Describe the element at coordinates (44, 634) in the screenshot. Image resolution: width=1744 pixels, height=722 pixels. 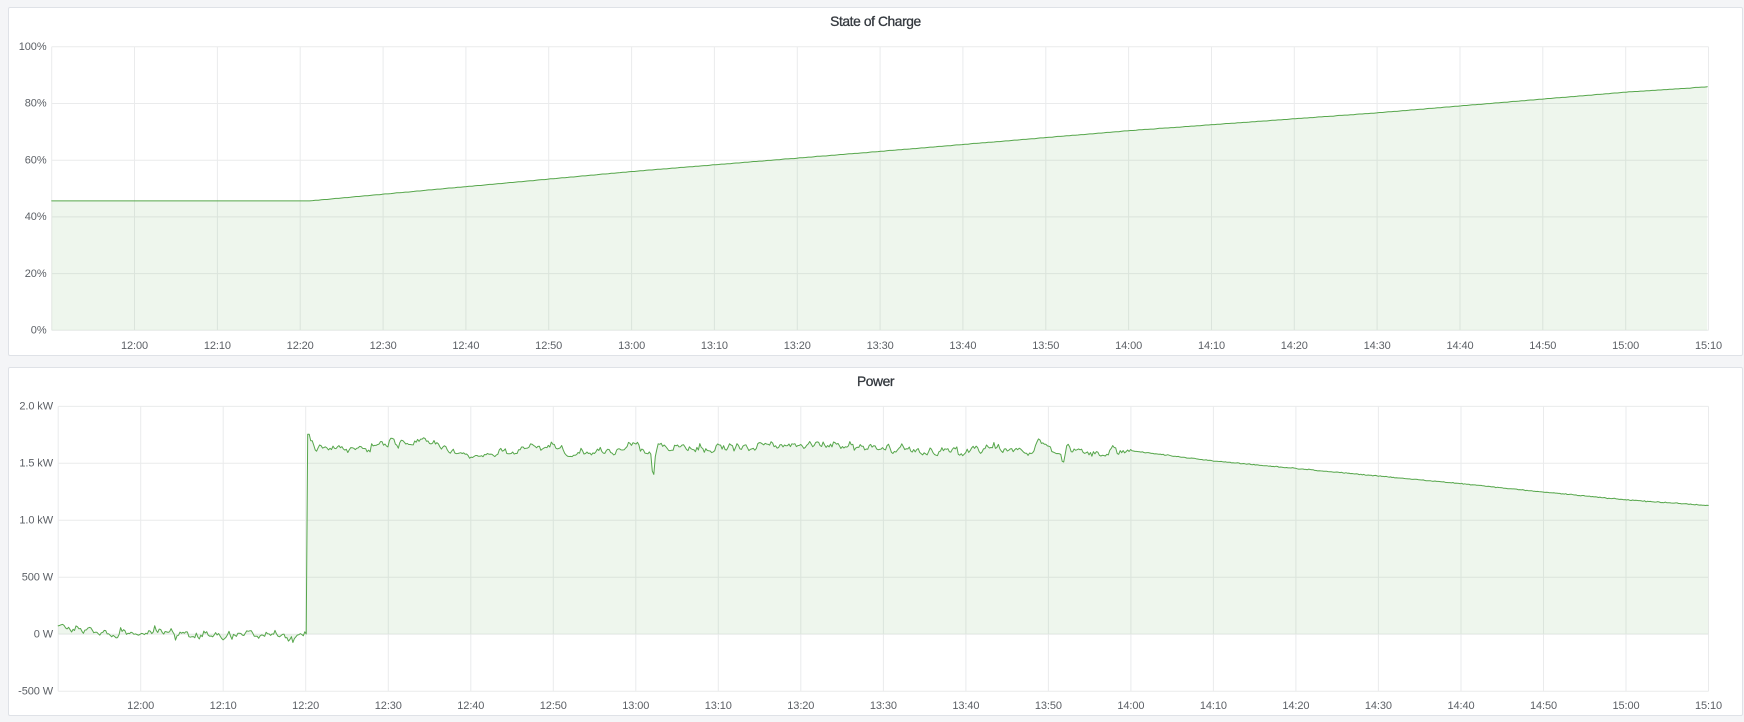
I see `svg-text: 0 W` at that location.